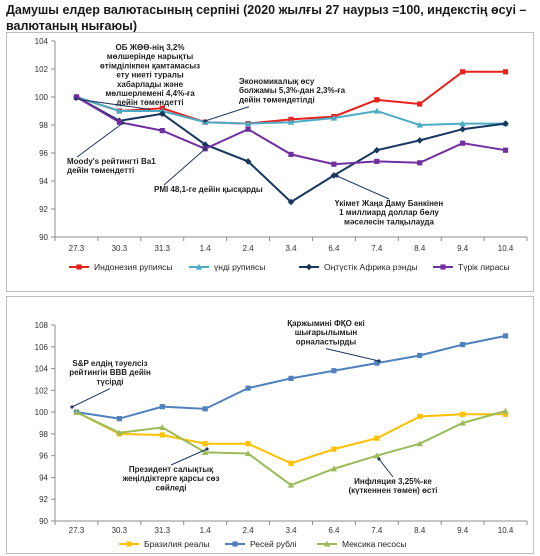  Describe the element at coordinates (392, 486) in the screenshot. I see `annotation-text: Инфляция 3,25%-ке (күткеннен төмен) өсті` at that location.